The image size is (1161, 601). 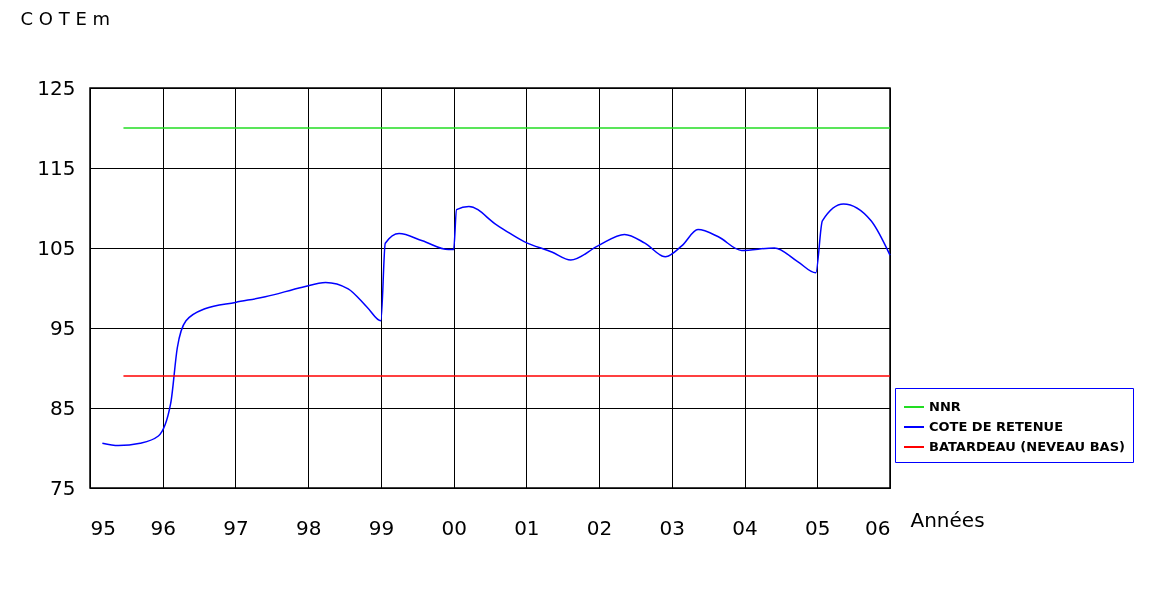 I want to click on legend-label: BATARDEAU (NEVEAU BAS), so click(x=1027, y=446).